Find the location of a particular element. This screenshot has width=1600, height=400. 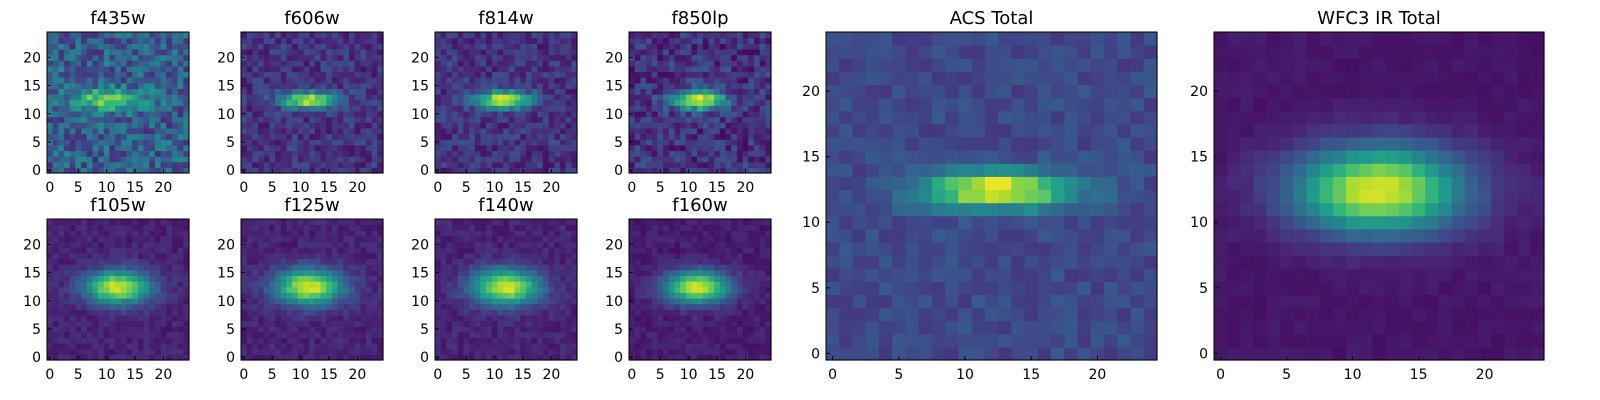

y-tick-label: 10 is located at coordinates (614, 115).